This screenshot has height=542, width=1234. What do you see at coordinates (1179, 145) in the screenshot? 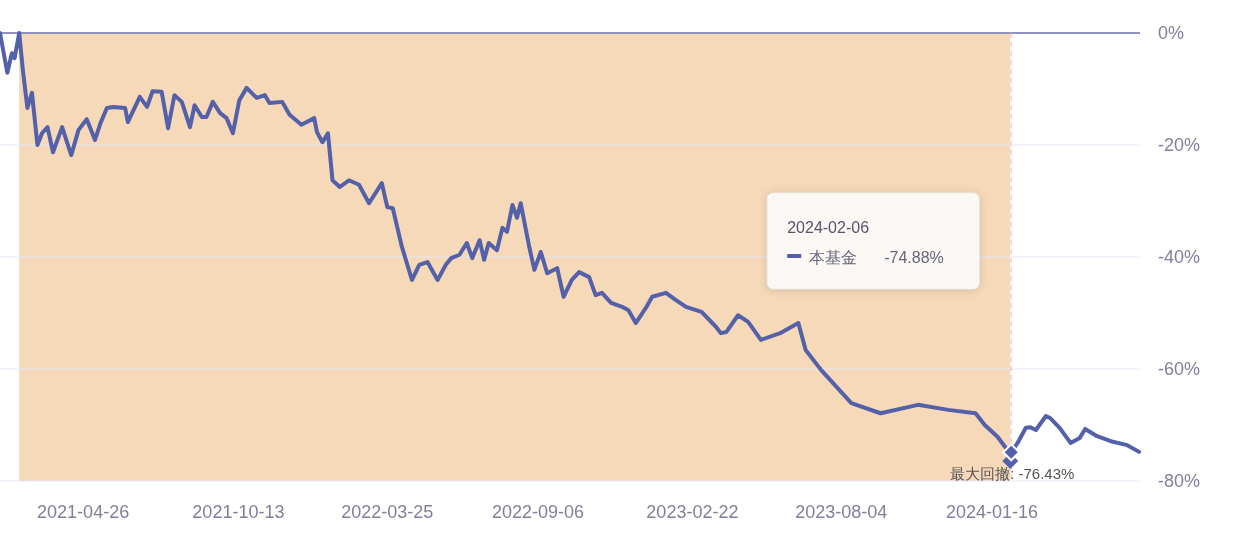
I see `y-tick-label: -20%` at bounding box center [1179, 145].